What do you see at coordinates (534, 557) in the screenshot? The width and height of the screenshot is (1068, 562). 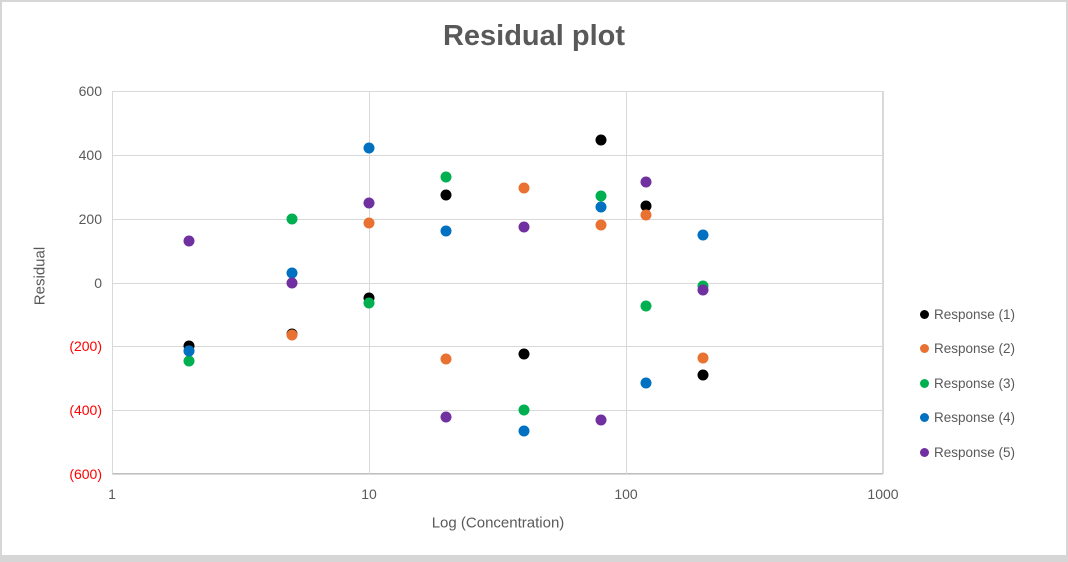 I see `window-bottom-edge` at bounding box center [534, 557].